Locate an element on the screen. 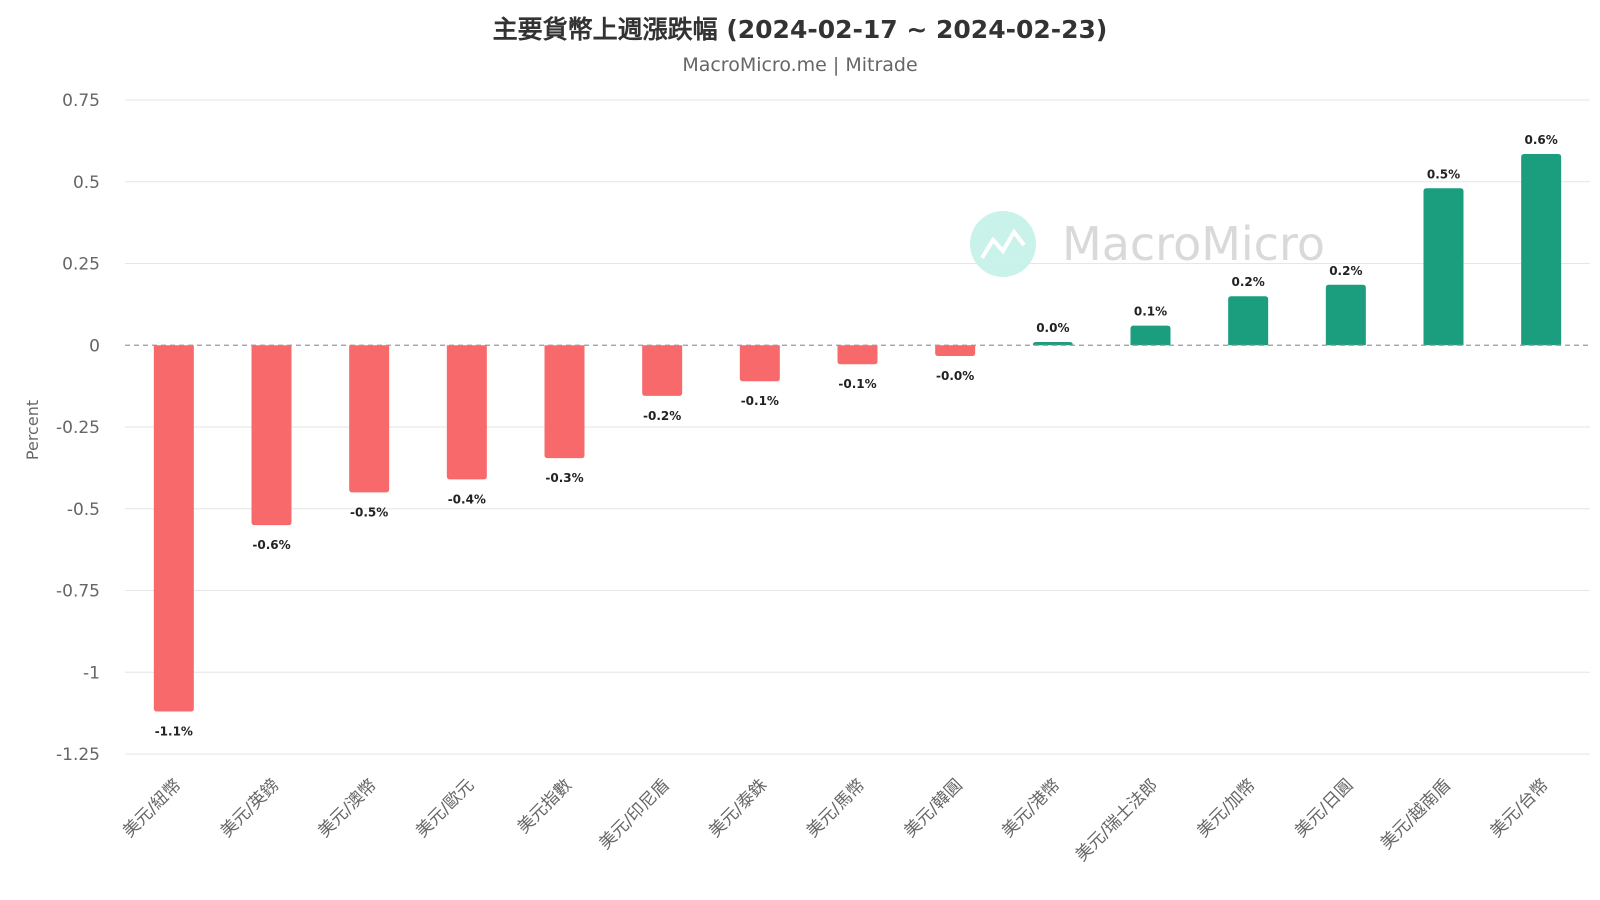 The image size is (1600, 900). data-label: -1.1% is located at coordinates (174, 731).